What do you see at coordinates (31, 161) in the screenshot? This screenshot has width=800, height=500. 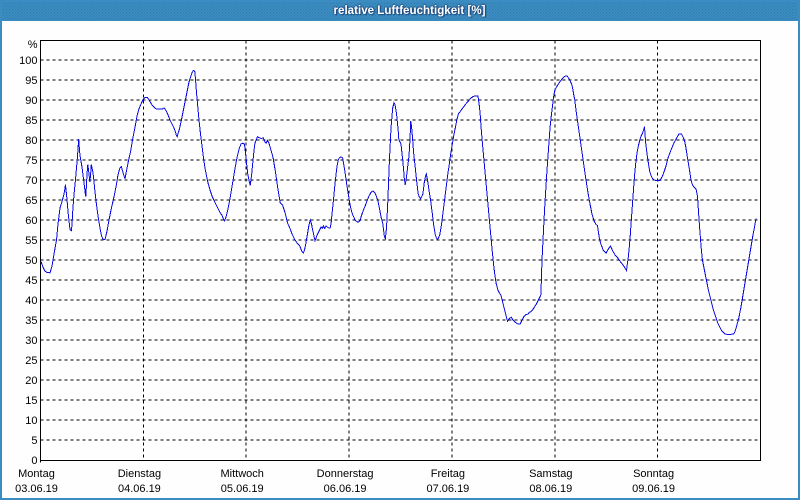 I see `svg-text: 75` at bounding box center [31, 161].